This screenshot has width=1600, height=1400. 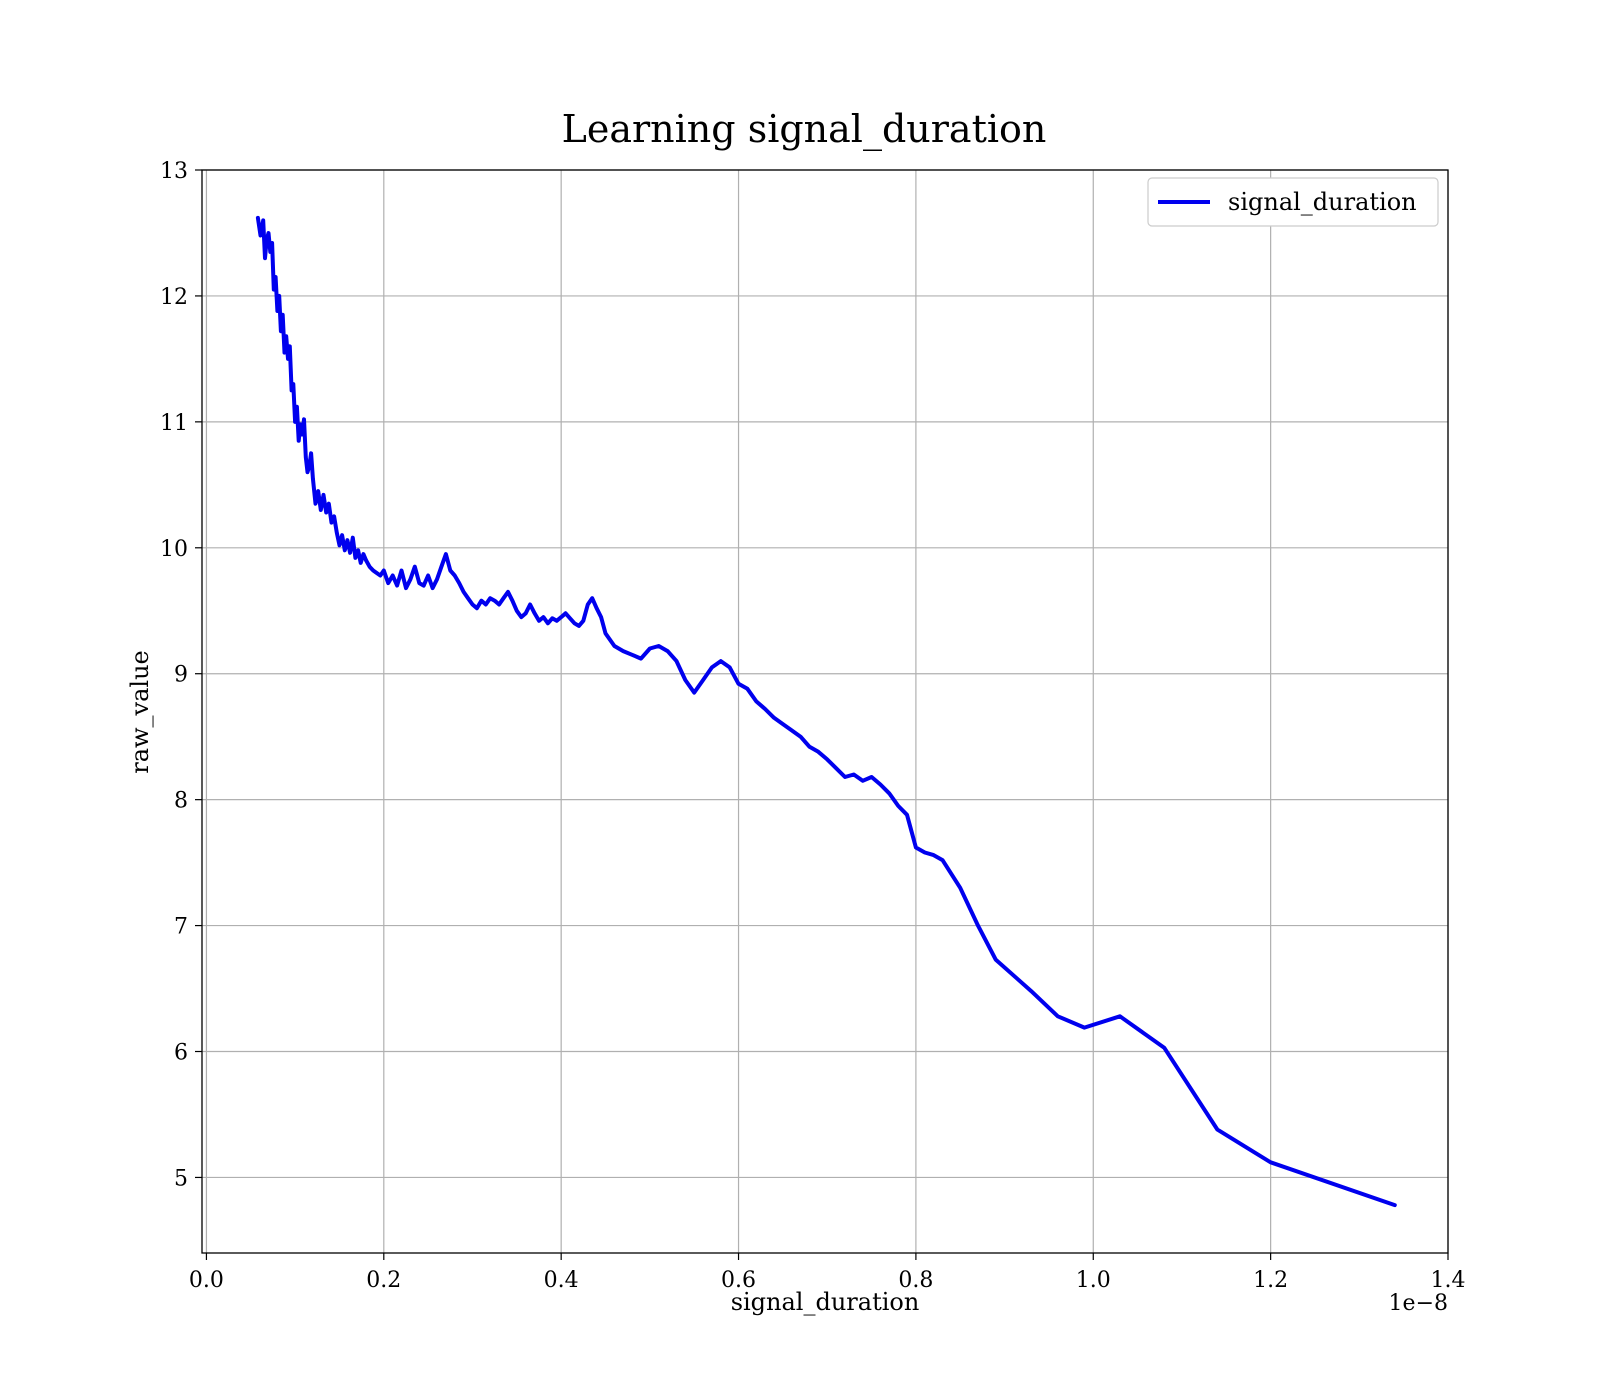 I want to click on y-tick-label: 9, so click(x=181, y=675).